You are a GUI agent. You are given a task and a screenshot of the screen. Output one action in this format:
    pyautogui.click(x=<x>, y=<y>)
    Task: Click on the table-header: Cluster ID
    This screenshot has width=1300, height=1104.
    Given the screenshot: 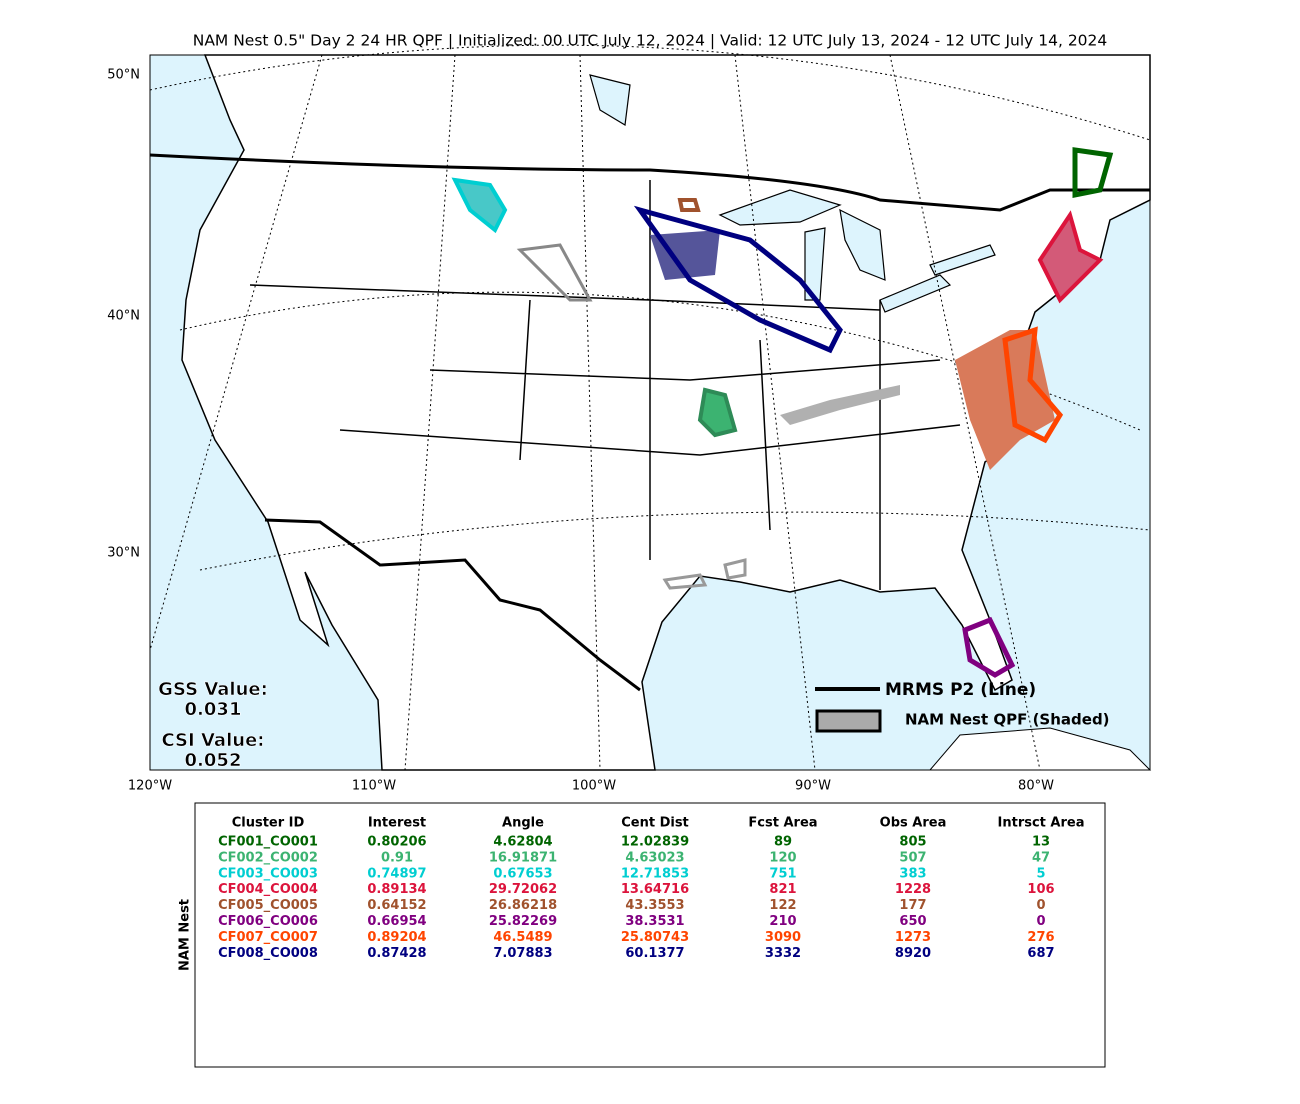 What is the action you would take?
    pyautogui.click(x=268, y=823)
    